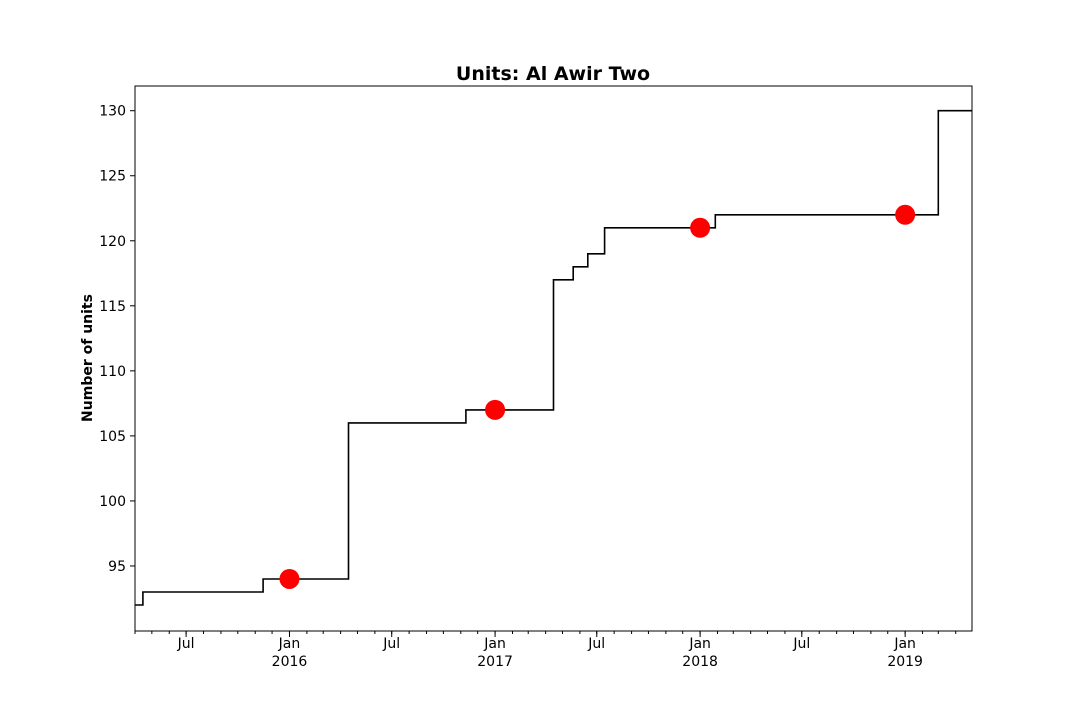  Describe the element at coordinates (290, 662) in the screenshot. I see `x-tick-year-label: 2016` at that location.